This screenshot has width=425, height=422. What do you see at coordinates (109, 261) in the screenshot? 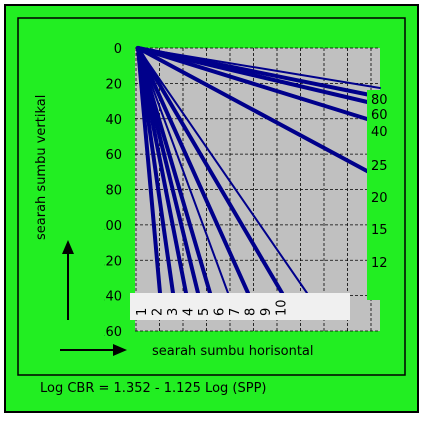
I see `y-tick-label: 120` at bounding box center [109, 261].